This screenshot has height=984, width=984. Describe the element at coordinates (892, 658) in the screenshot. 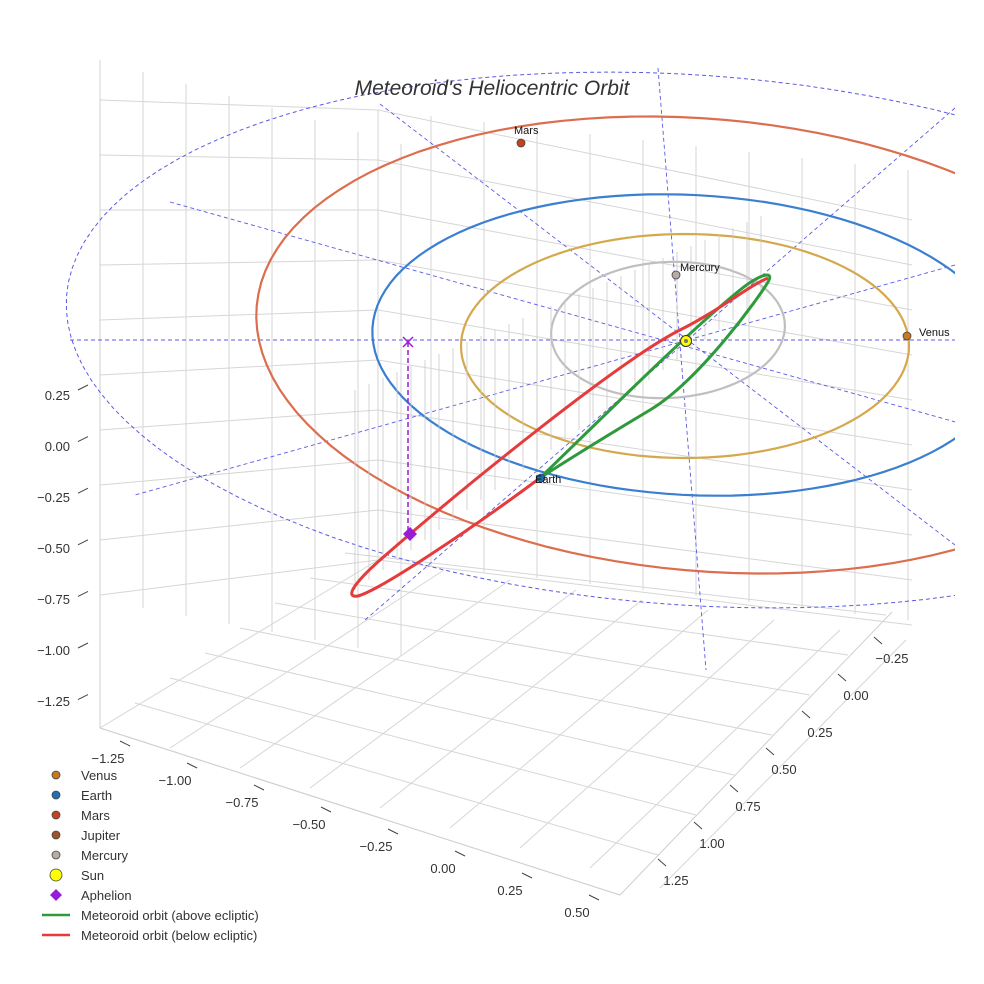

I see `y-tick-label: −0.25` at that location.